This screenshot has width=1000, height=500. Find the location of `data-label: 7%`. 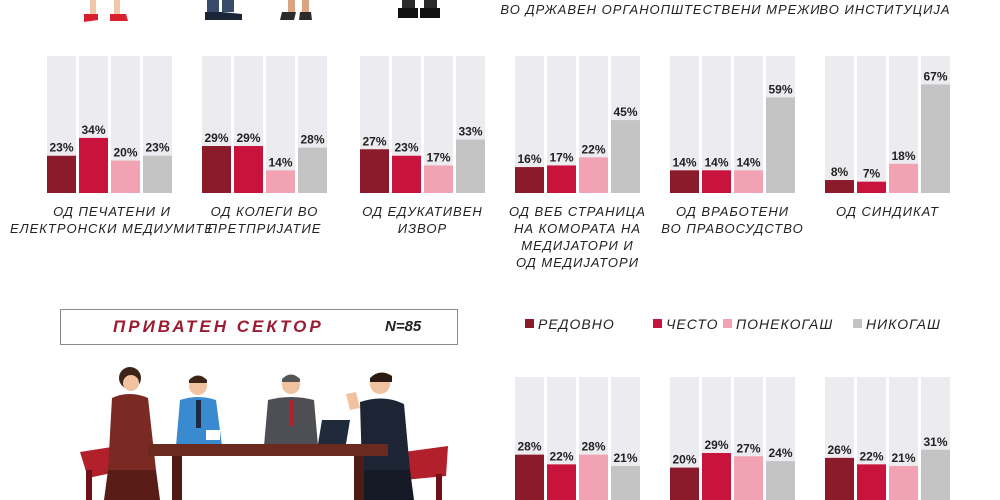

data-label: 7% is located at coordinates (872, 174).